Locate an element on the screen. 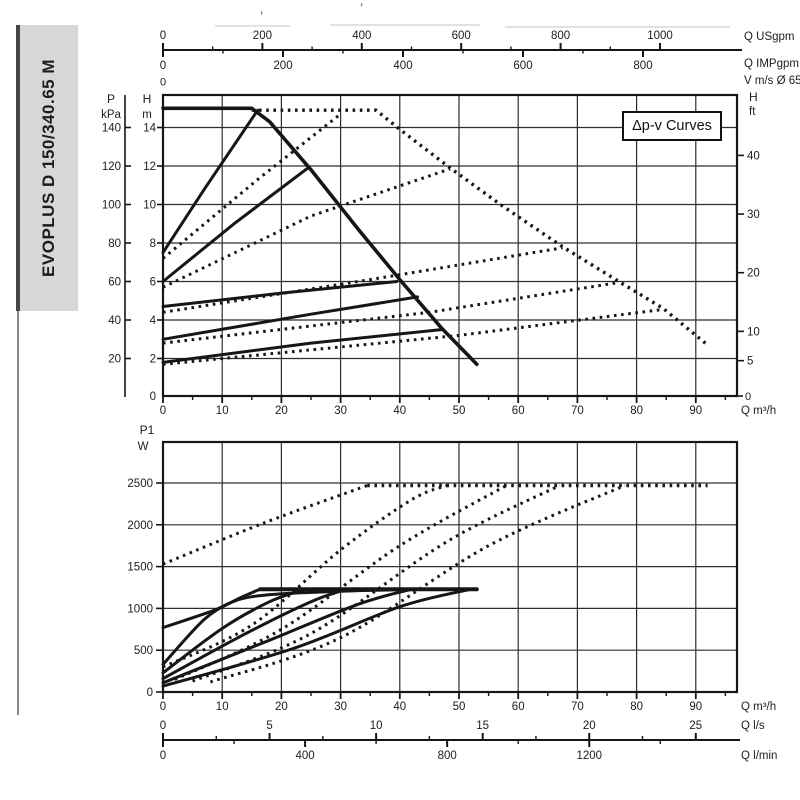 The width and height of the screenshot is (800, 800). q-ls-tick-label: 25 is located at coordinates (695, 726).